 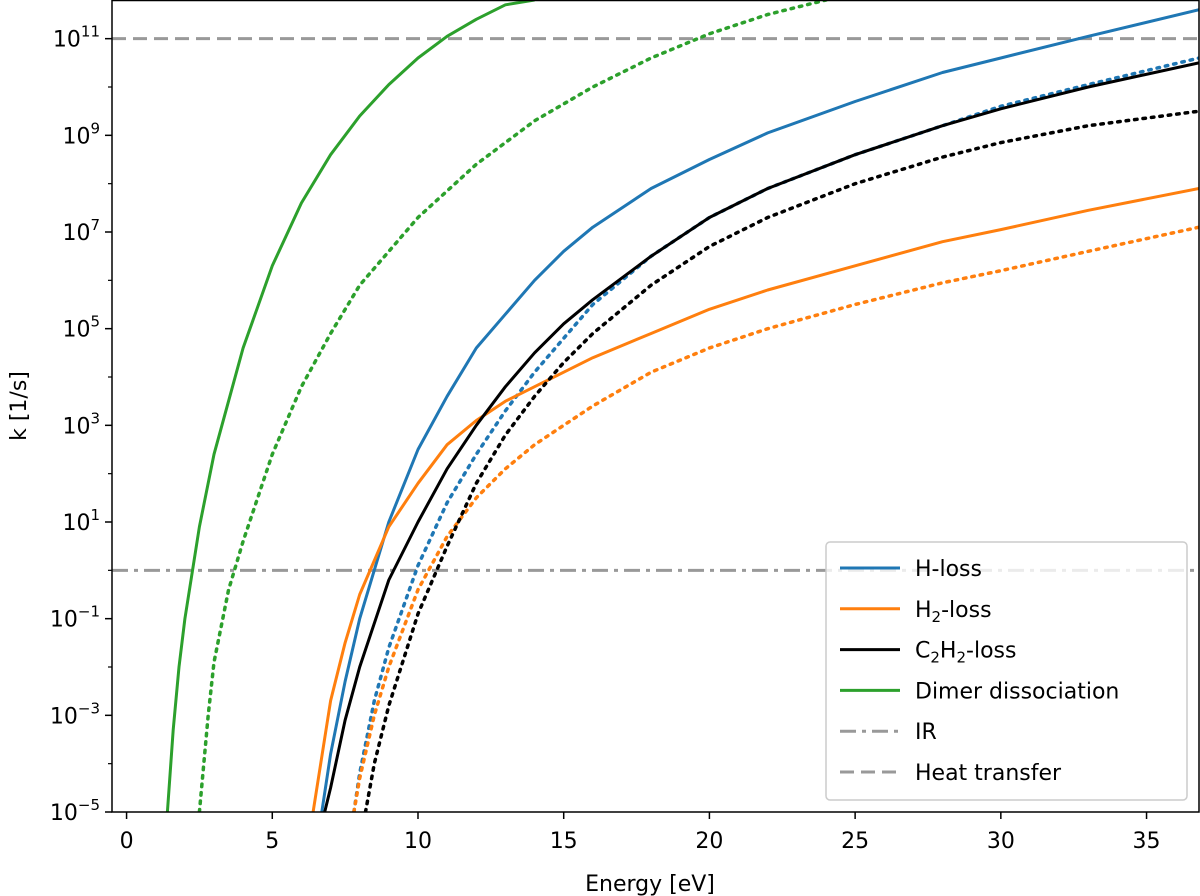 What do you see at coordinates (272, 841) in the screenshot?
I see `x-tick-label: 5` at bounding box center [272, 841].